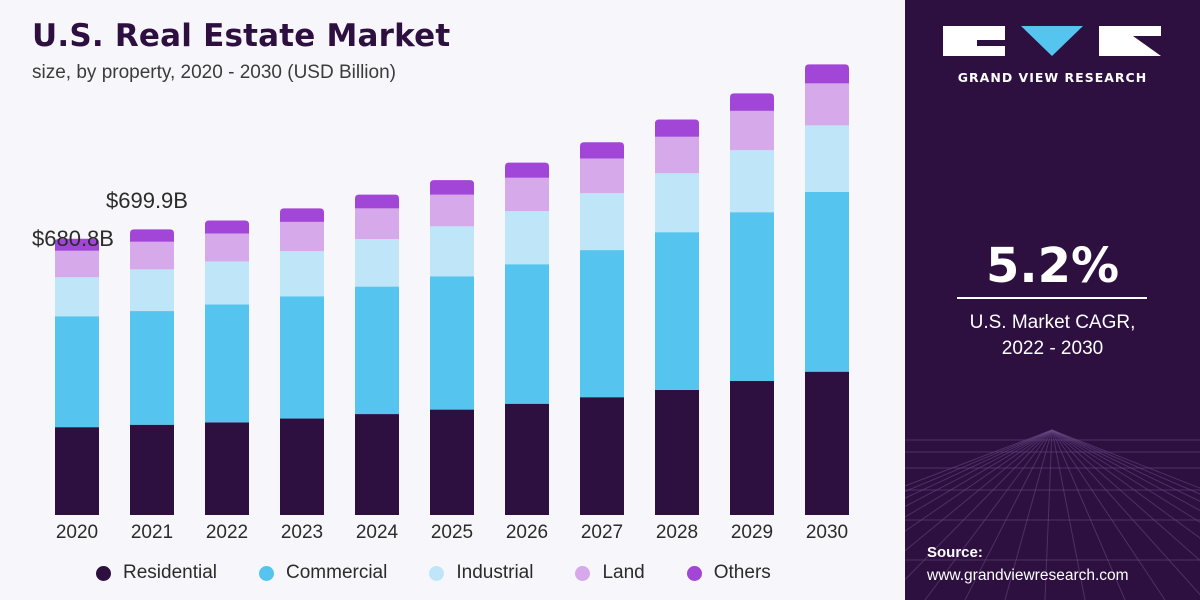 The height and width of the screenshot is (600, 1200). I want to click on bar-segment-industrial-2022, so click(227, 283).